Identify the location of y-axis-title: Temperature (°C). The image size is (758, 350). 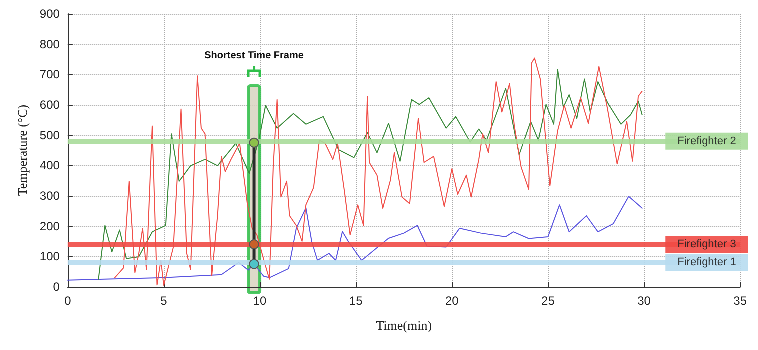
(22, 150).